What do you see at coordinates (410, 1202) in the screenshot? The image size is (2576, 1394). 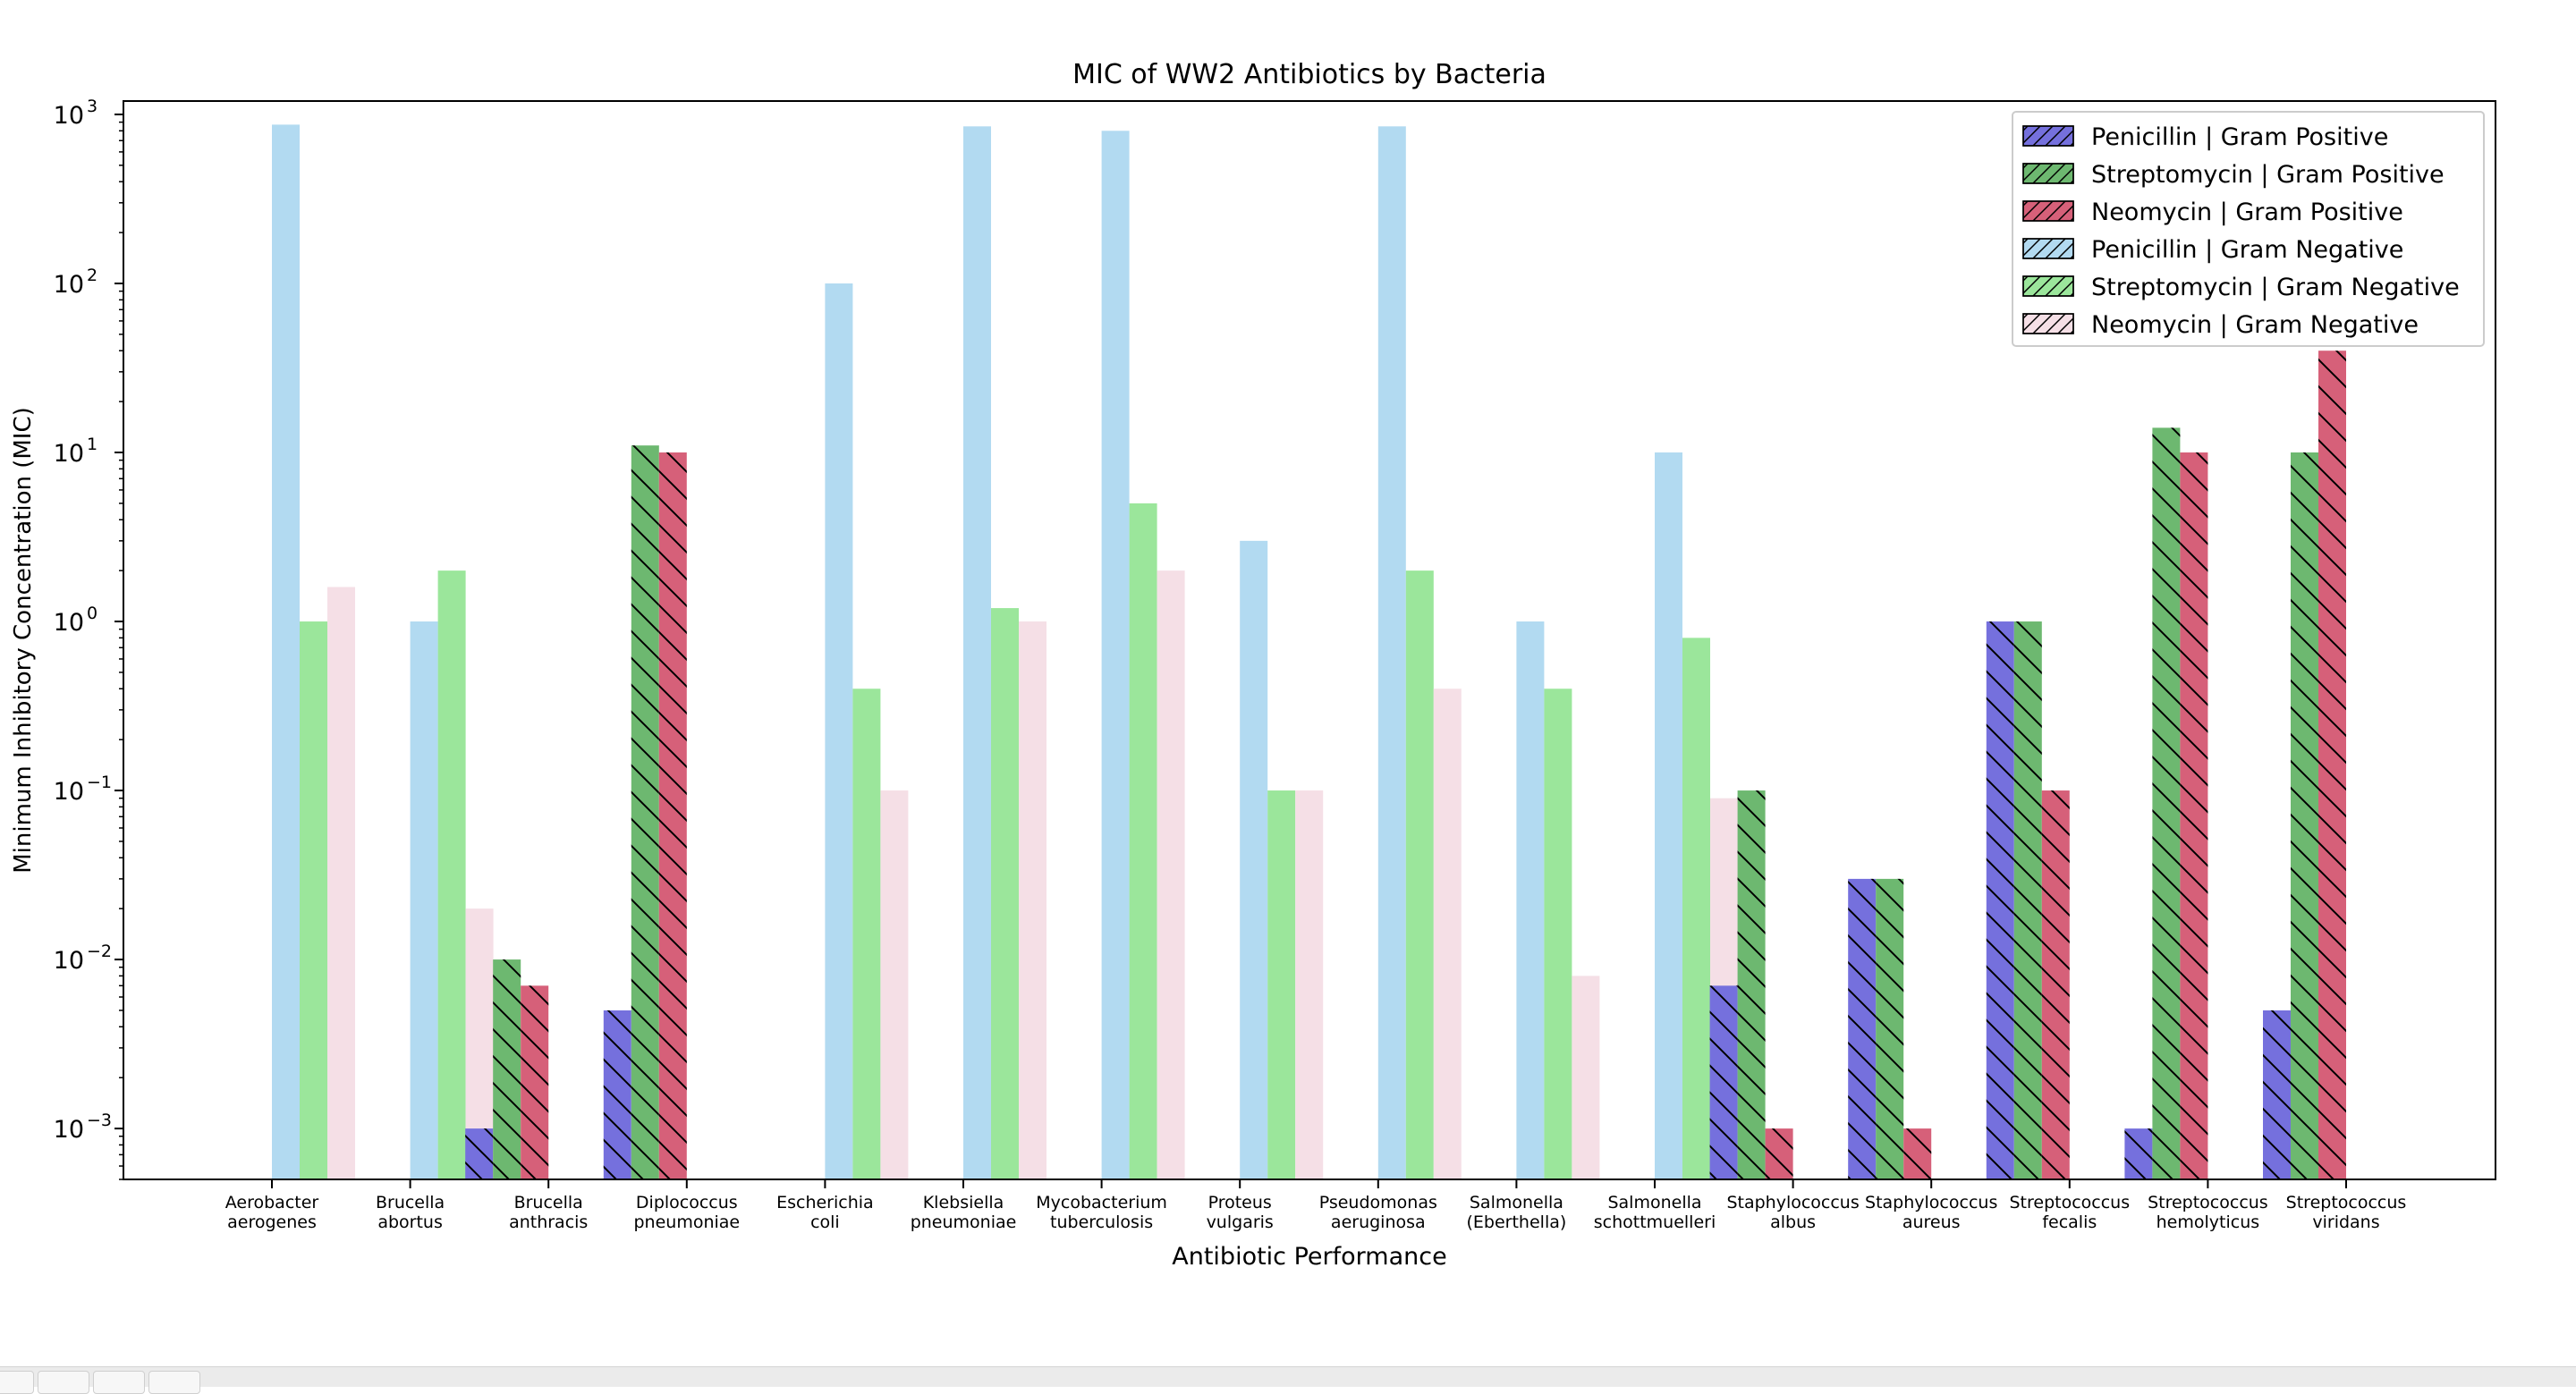 I see `x-tick-label: Brucella` at bounding box center [410, 1202].